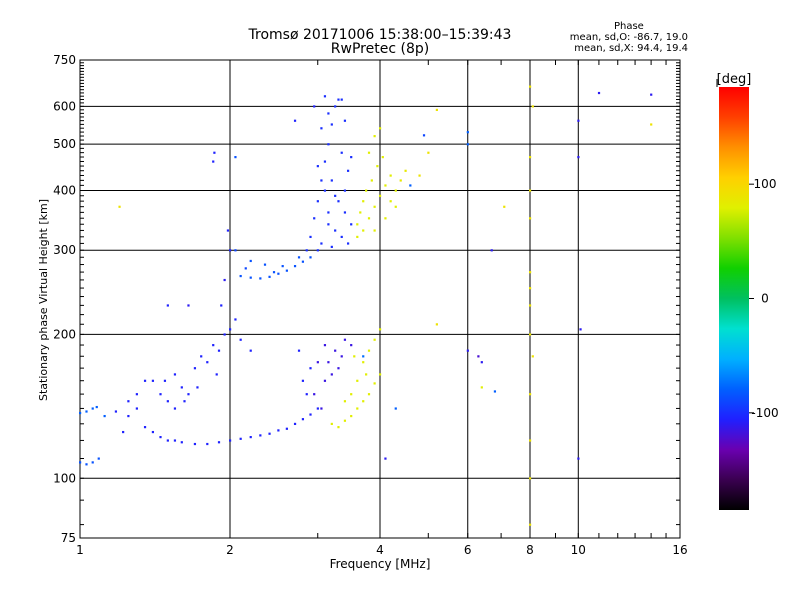 This screenshot has height=600, width=800. What do you see at coordinates (64, 250) in the screenshot?
I see `y-tick-label: 300` at bounding box center [64, 250].